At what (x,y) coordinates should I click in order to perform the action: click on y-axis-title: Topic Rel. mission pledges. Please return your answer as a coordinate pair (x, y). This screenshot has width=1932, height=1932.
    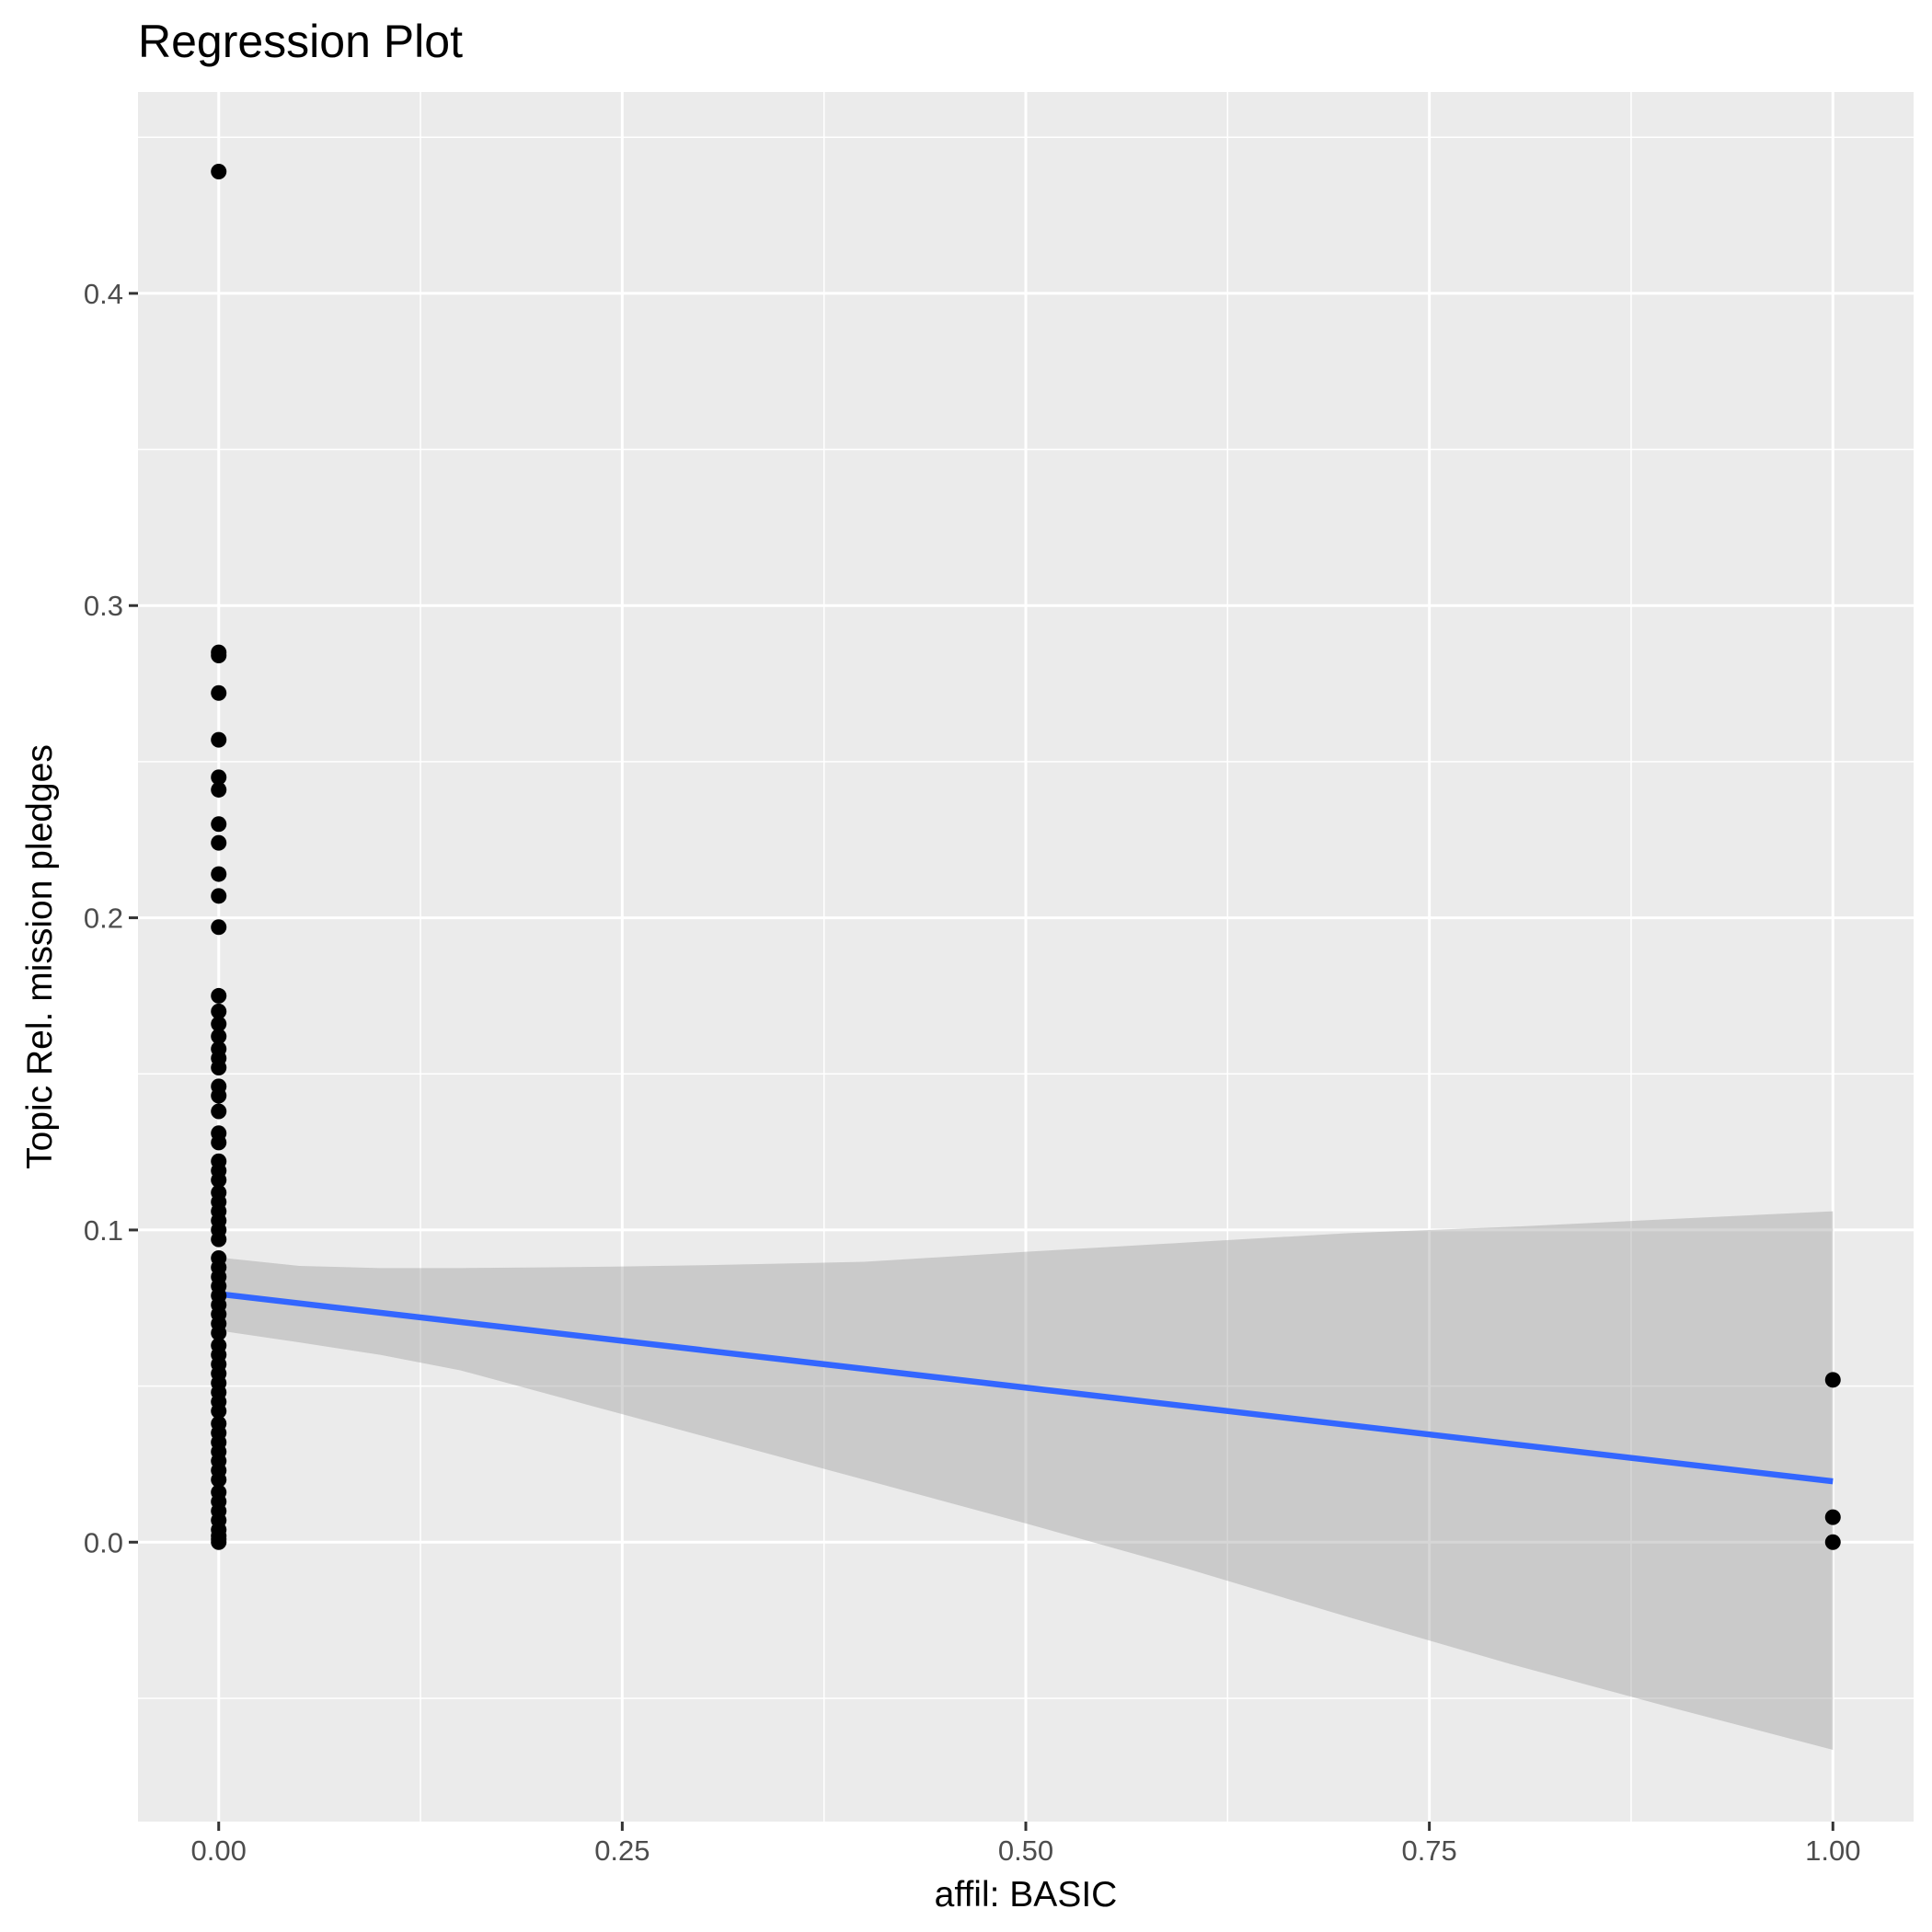
    Looking at the image, I should click on (40, 956).